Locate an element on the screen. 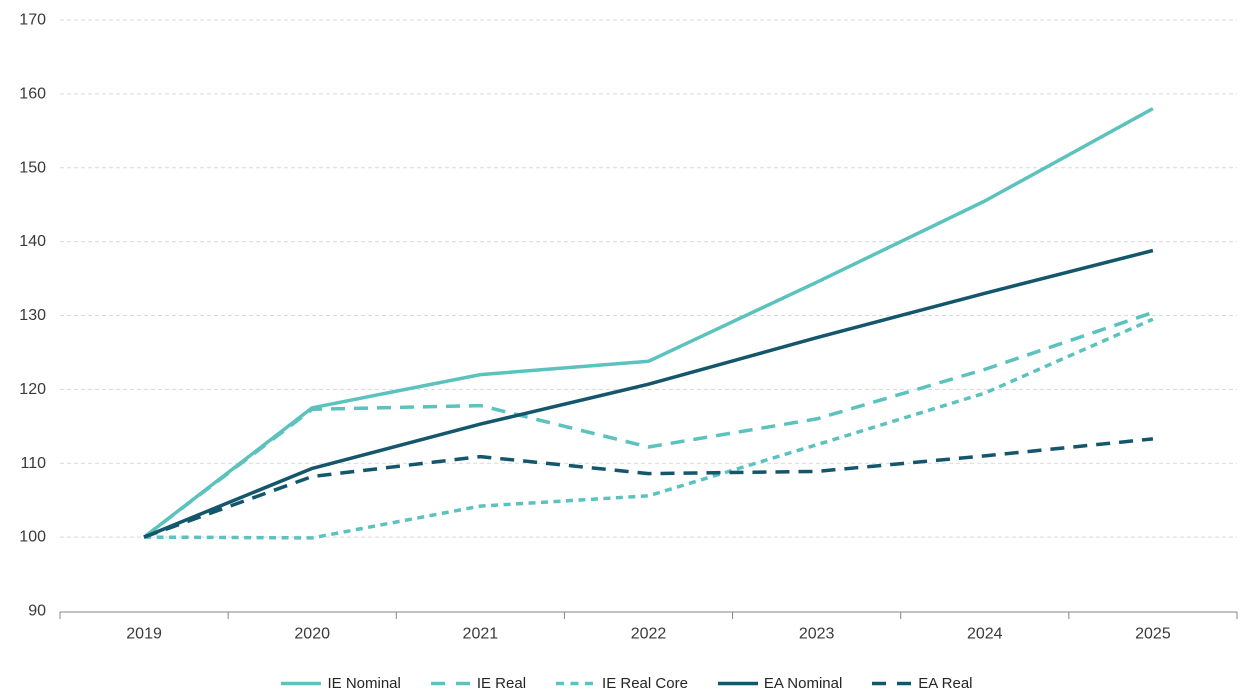 Image resolution: width=1254 pixels, height=699 pixels. y-axis-tick-label: 120 is located at coordinates (32, 389).